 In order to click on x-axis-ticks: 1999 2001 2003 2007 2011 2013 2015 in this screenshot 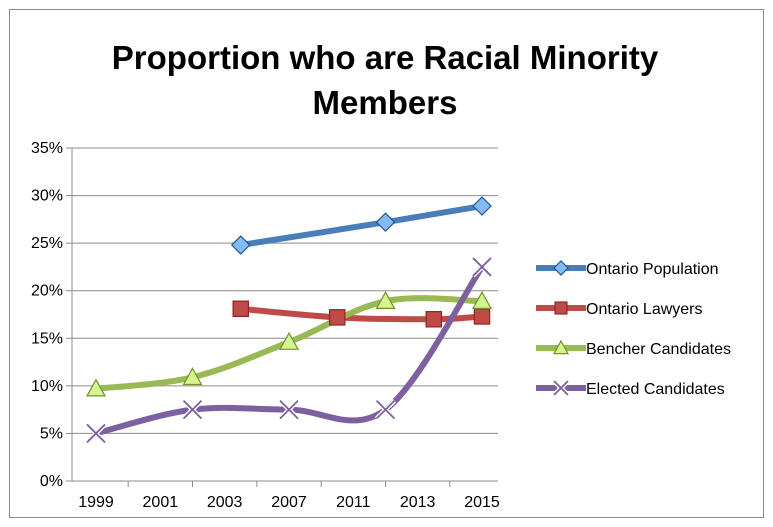, I will do `click(289, 496)`.